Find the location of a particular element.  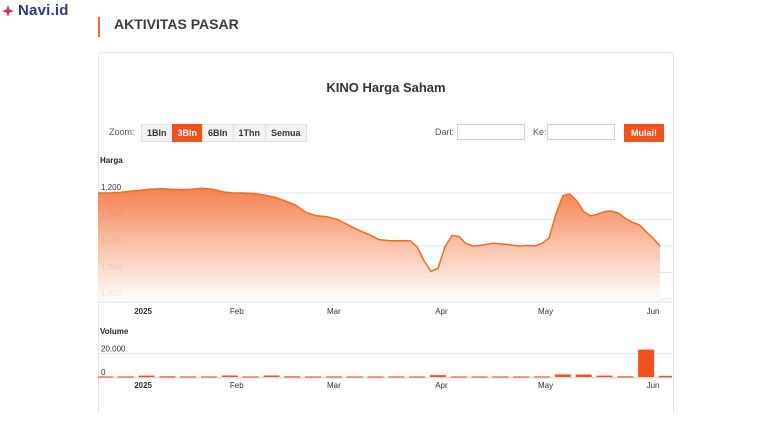

zoom-6bln-button: 6Bln is located at coordinates (218, 133).